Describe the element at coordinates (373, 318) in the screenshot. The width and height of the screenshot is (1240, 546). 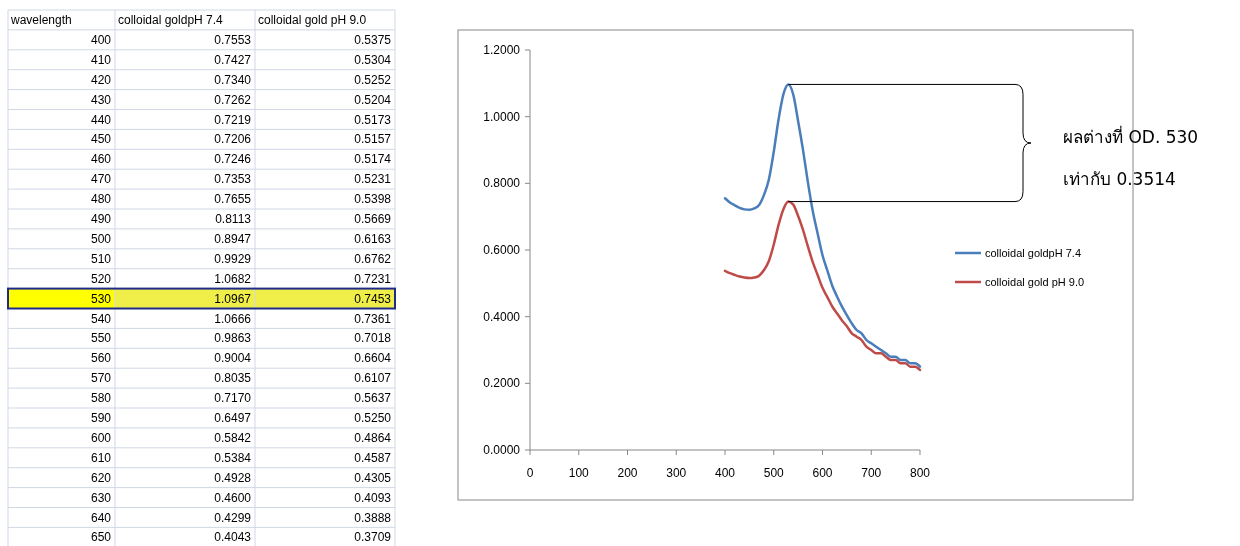
I see `data-label: 0.7361` at that location.